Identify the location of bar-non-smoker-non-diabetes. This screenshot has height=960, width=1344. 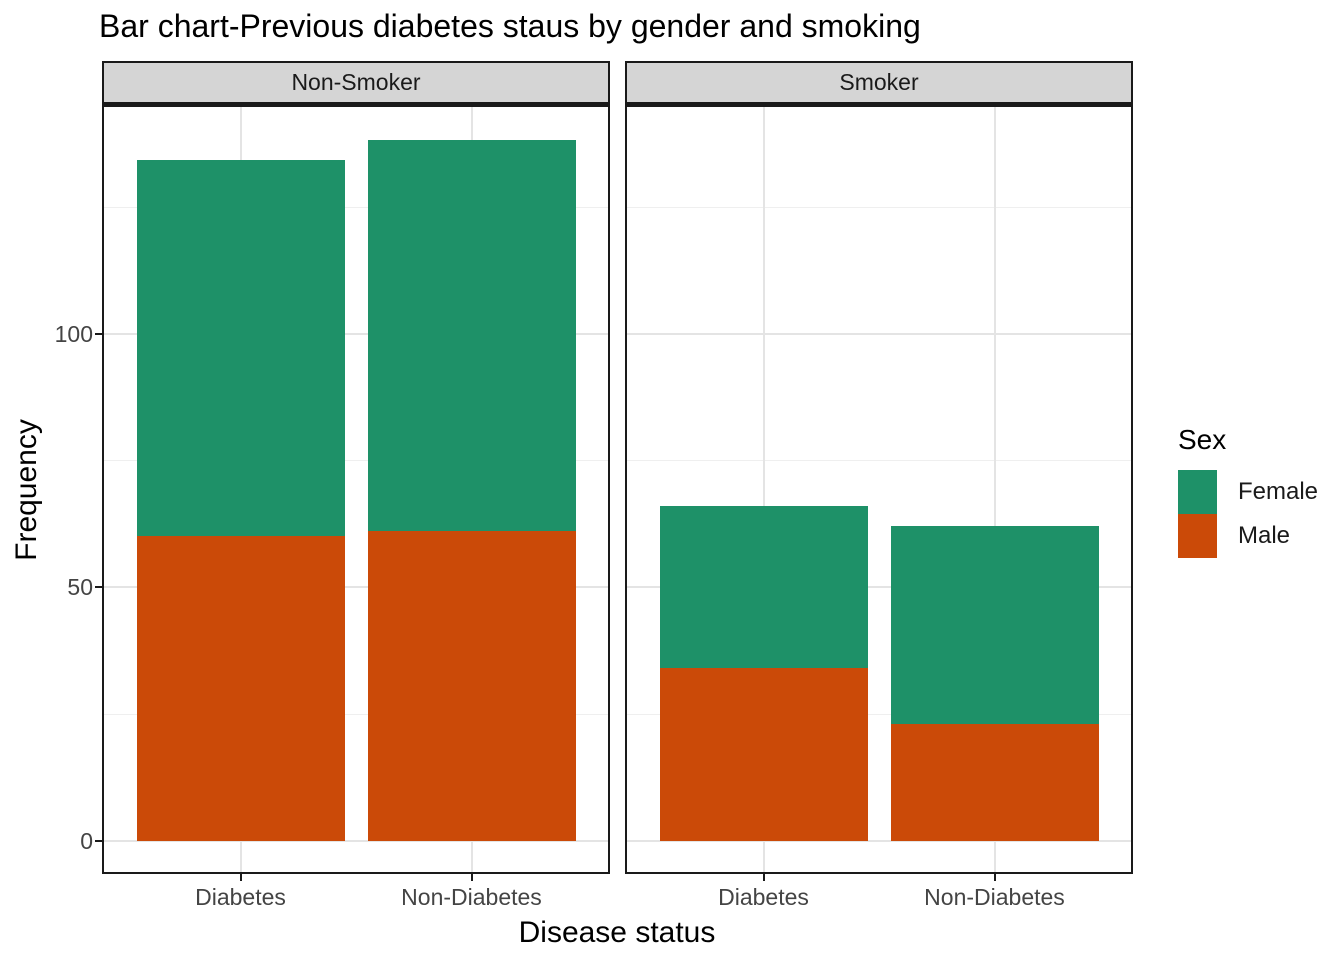
(471, 490).